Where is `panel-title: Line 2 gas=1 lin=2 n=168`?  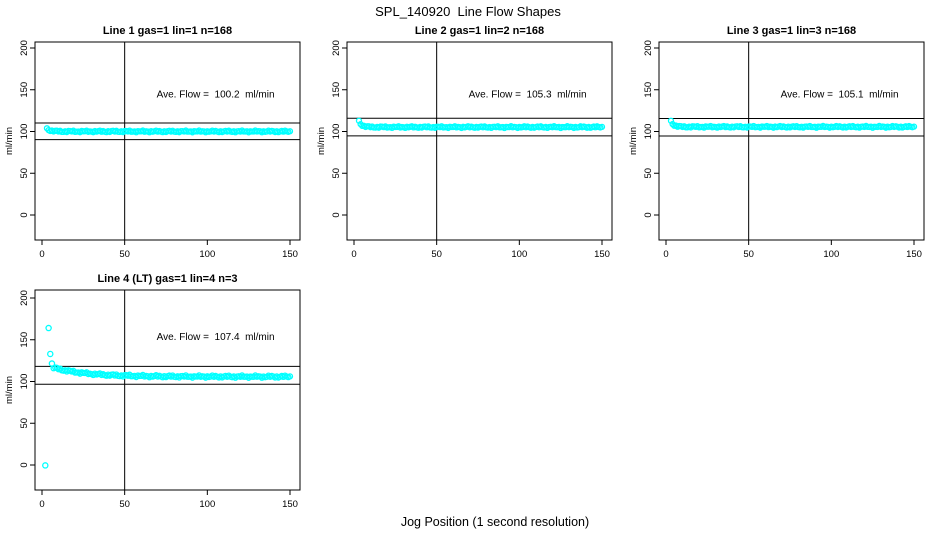 panel-title: Line 2 gas=1 lin=2 n=168 is located at coordinates (479, 31).